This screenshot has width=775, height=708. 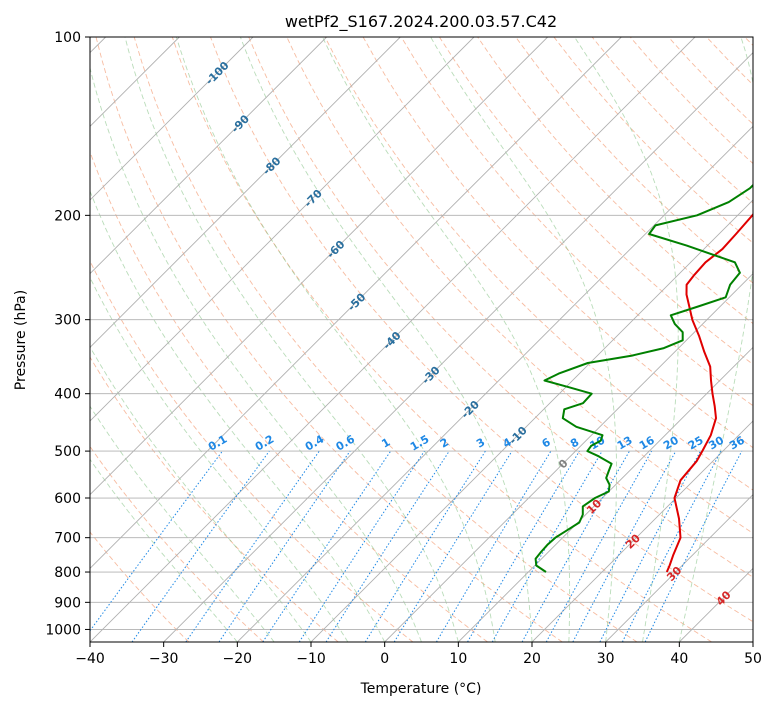 I want to click on y-tick-label: 100, so click(x=67, y=38).